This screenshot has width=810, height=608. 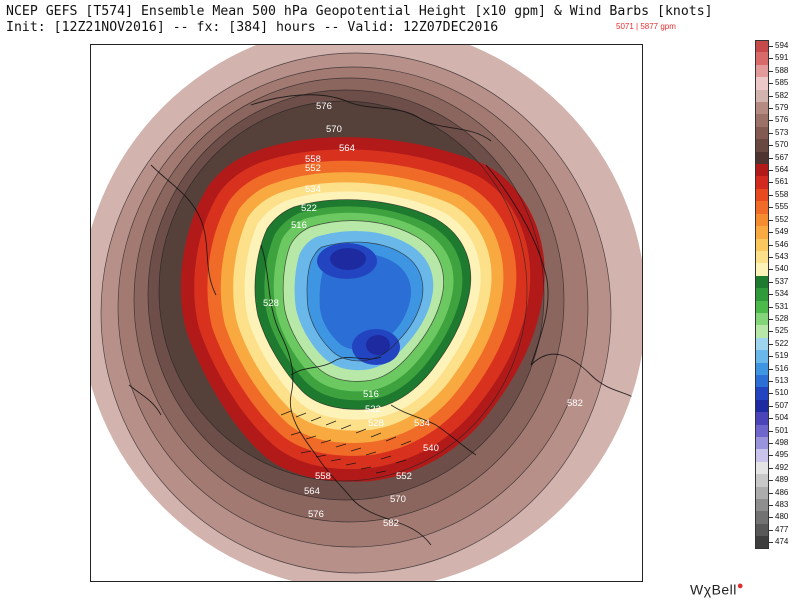 What do you see at coordinates (779, 443) in the screenshot?
I see `colorbar-level: 498` at bounding box center [779, 443].